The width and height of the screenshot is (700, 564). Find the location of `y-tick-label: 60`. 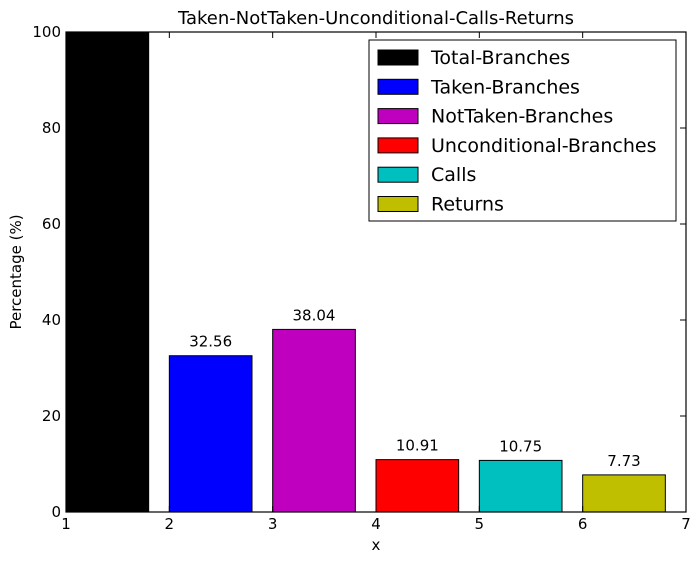

y-tick-label: 60 is located at coordinates (51, 224).